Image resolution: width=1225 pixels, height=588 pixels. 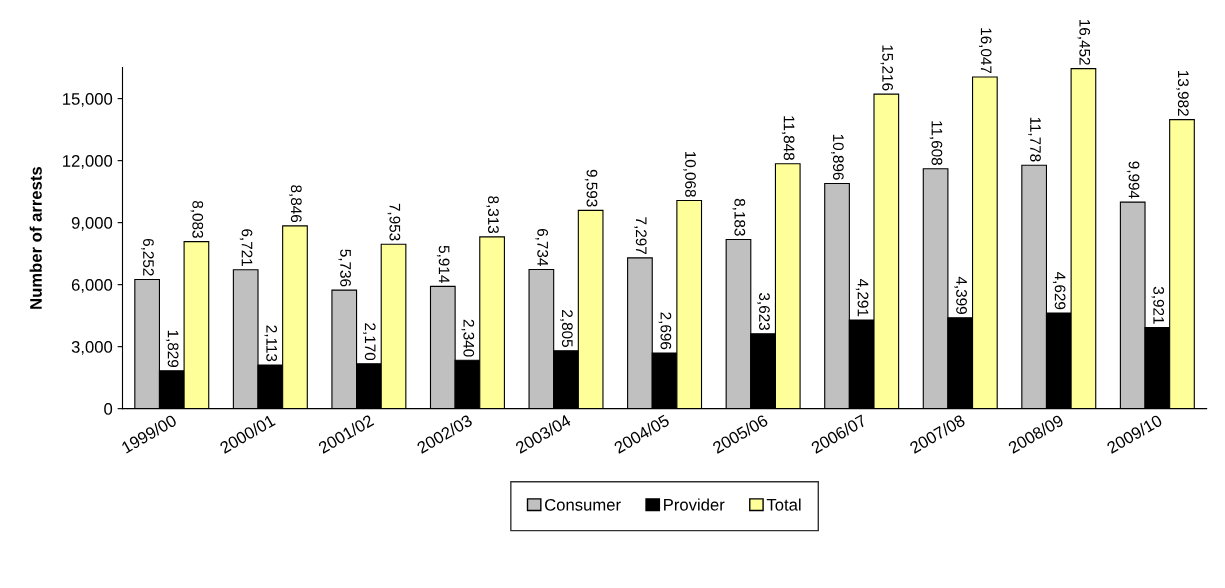 I want to click on legend-label: Consumer, so click(x=583, y=504).